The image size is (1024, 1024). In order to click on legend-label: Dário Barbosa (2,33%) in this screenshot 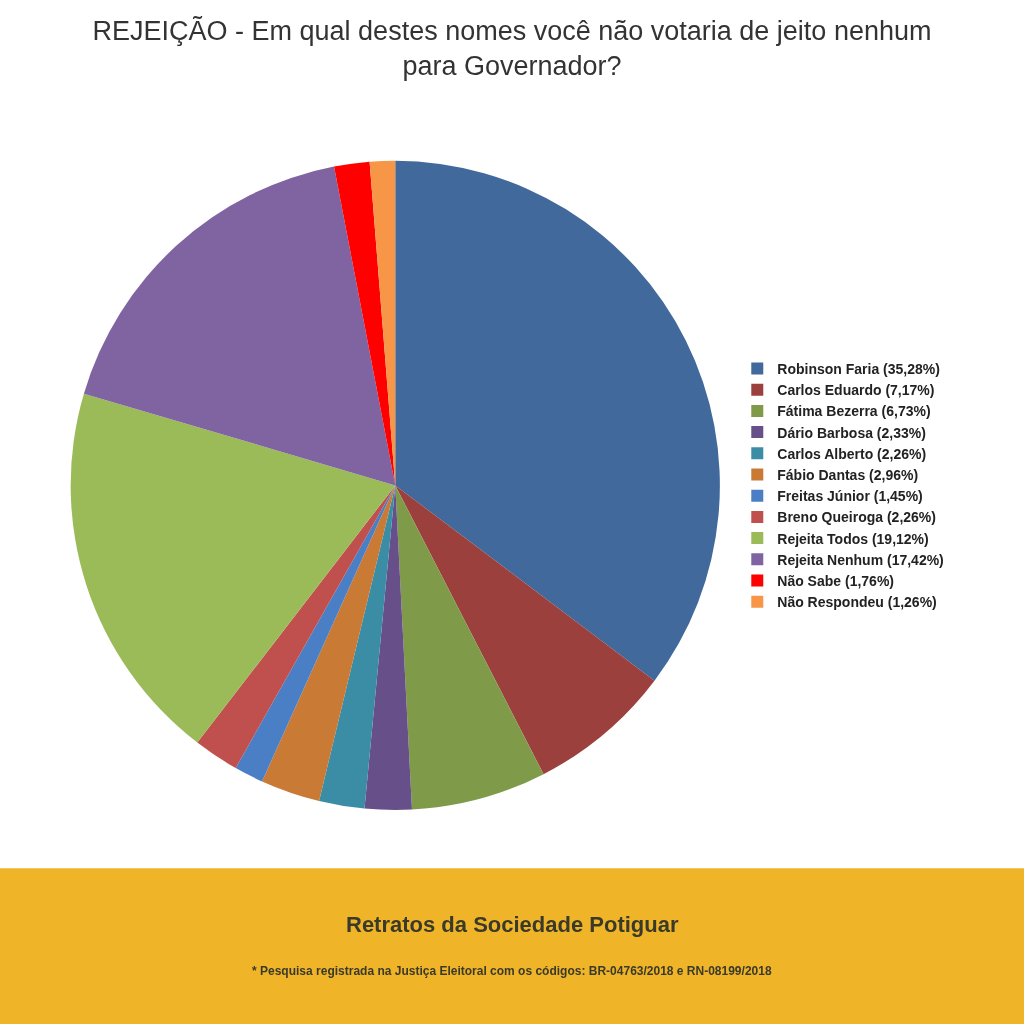, I will do `click(851, 432)`.